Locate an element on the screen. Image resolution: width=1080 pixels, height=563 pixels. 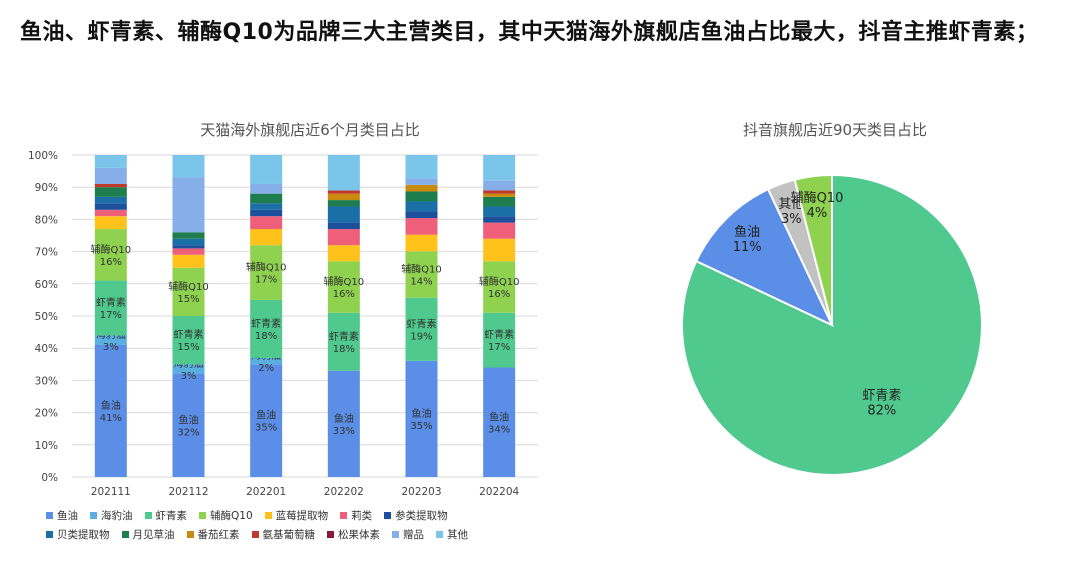
bar-data-label: 鱼油 41% is located at coordinates (111, 411).